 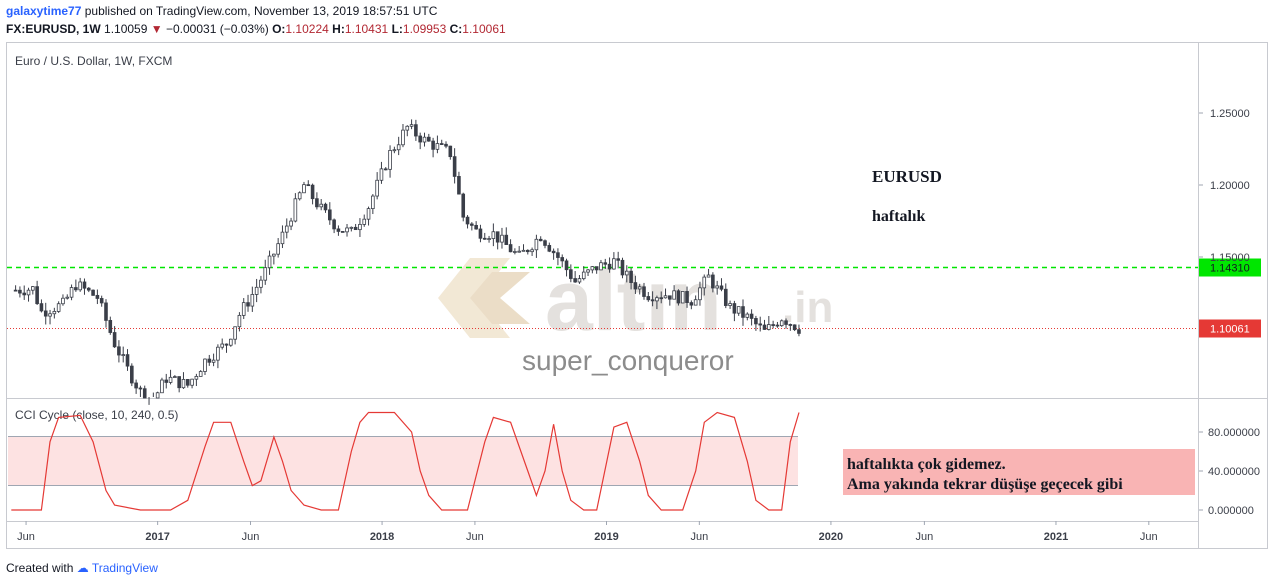 I want to click on author-link: galaxytime77, so click(x=44, y=11).